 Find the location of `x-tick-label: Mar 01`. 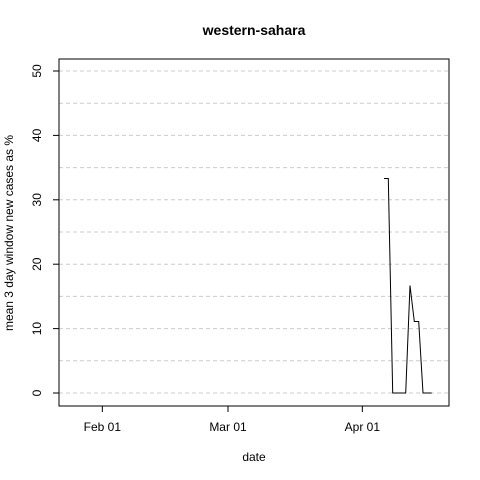

x-tick-label: Mar 01 is located at coordinates (228, 427).